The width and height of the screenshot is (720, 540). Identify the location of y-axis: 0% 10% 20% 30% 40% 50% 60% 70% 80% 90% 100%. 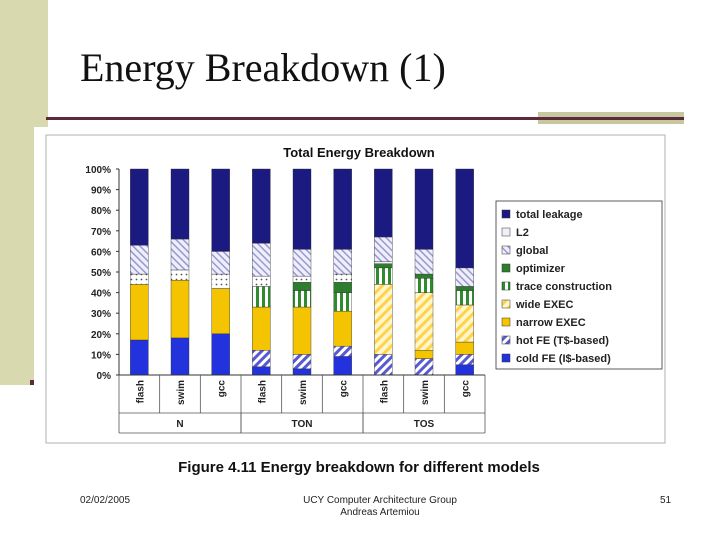
(102, 273).